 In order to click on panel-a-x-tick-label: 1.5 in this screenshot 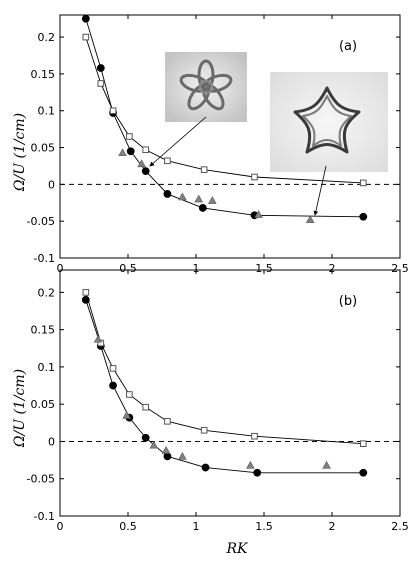, I will do `click(264, 268)`.